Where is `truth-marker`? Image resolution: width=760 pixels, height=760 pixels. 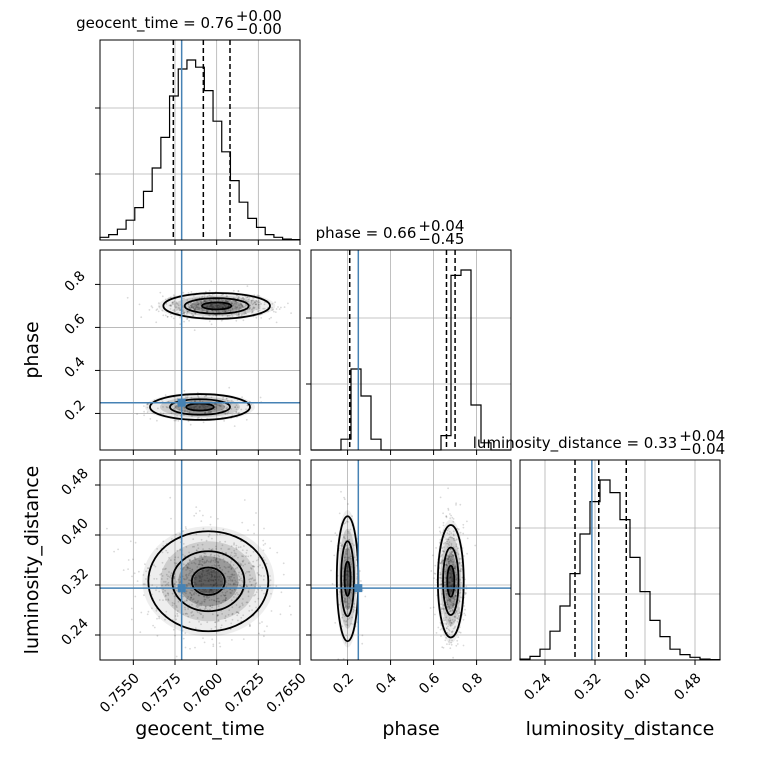 truth-marker is located at coordinates (181, 588).